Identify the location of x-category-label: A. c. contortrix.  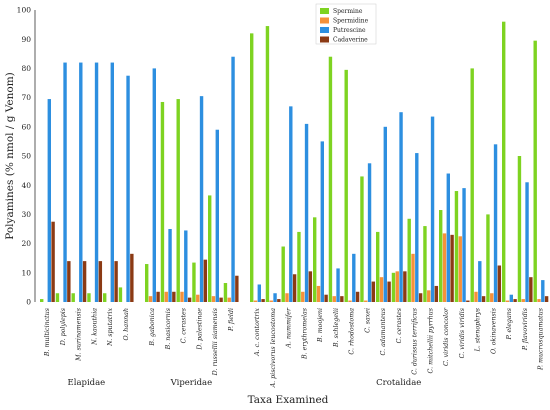
(257, 332).